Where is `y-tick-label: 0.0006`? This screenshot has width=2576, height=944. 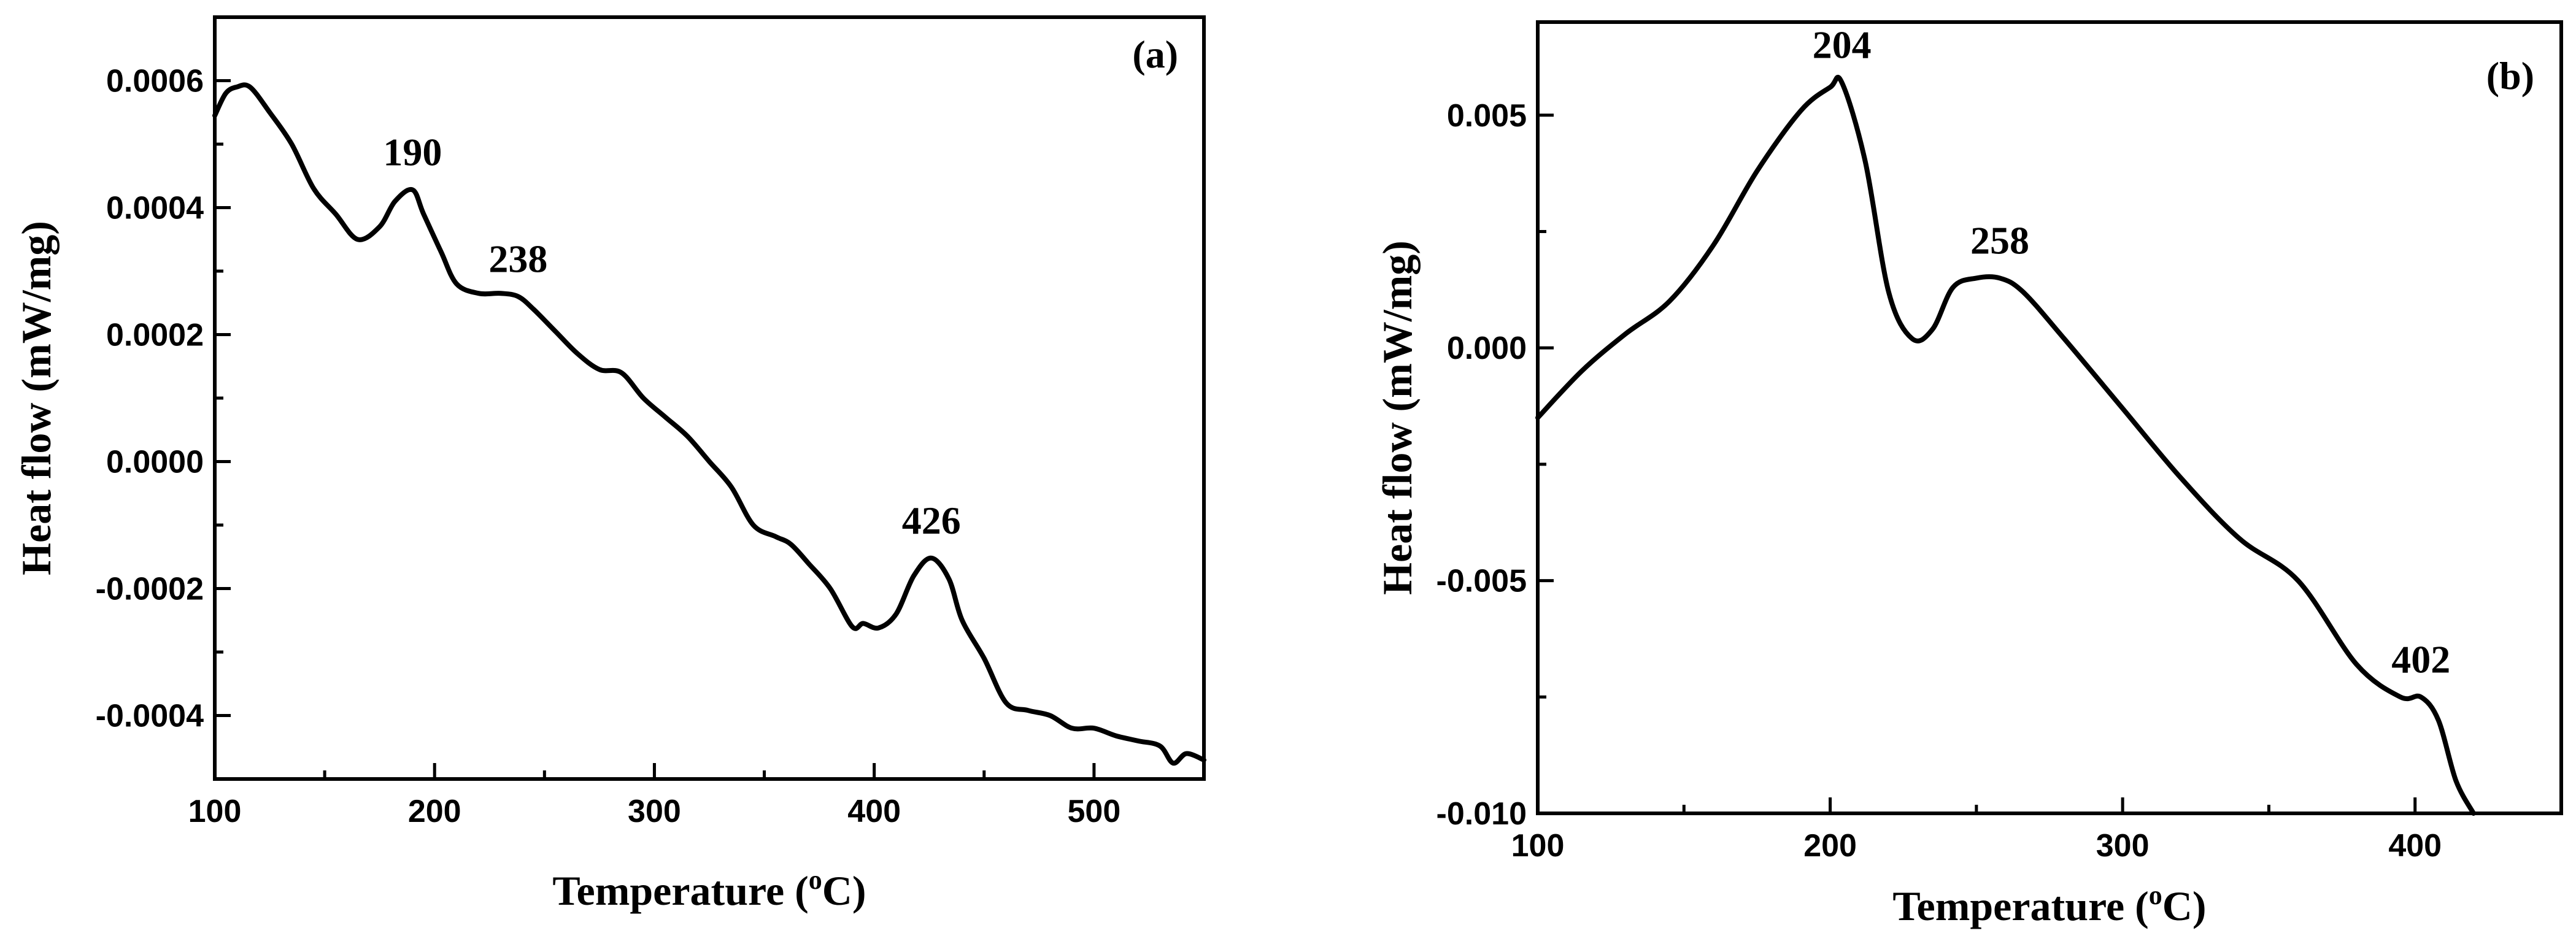 y-tick-label: 0.0006 is located at coordinates (155, 81).